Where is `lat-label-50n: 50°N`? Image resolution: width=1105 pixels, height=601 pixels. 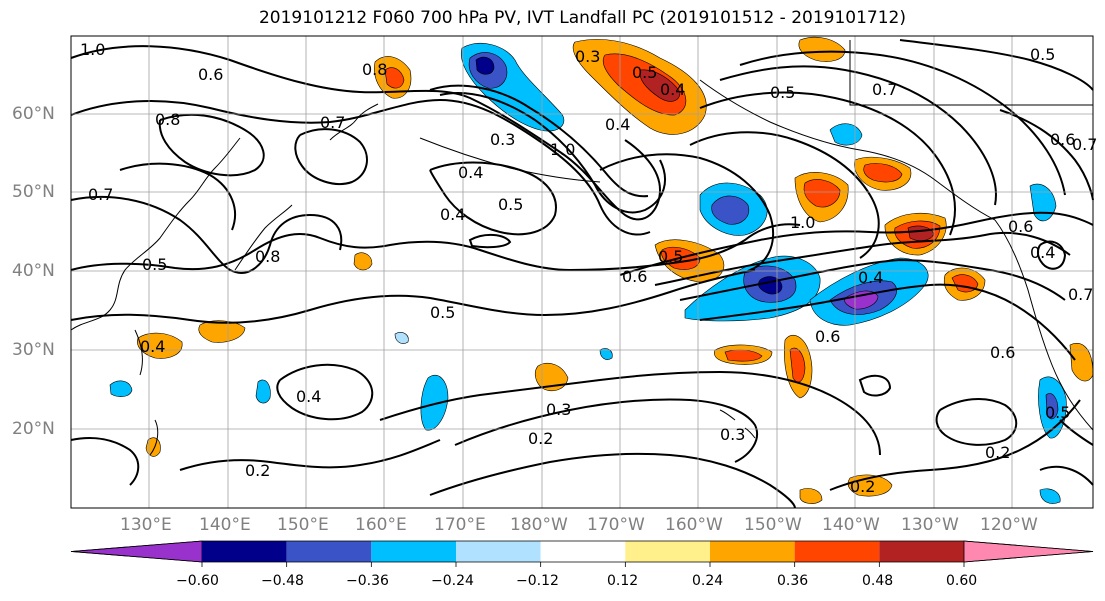
lat-label-50n: 50°N is located at coordinates (33, 192).